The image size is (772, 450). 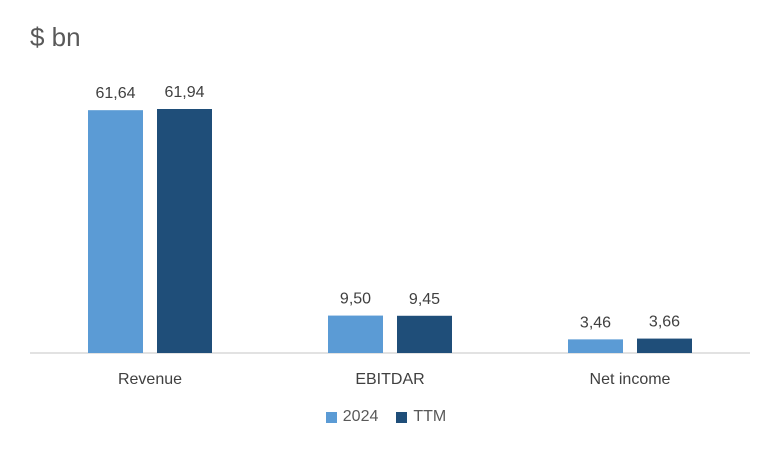 I want to click on legend-item-2024: 2024, so click(x=352, y=417).